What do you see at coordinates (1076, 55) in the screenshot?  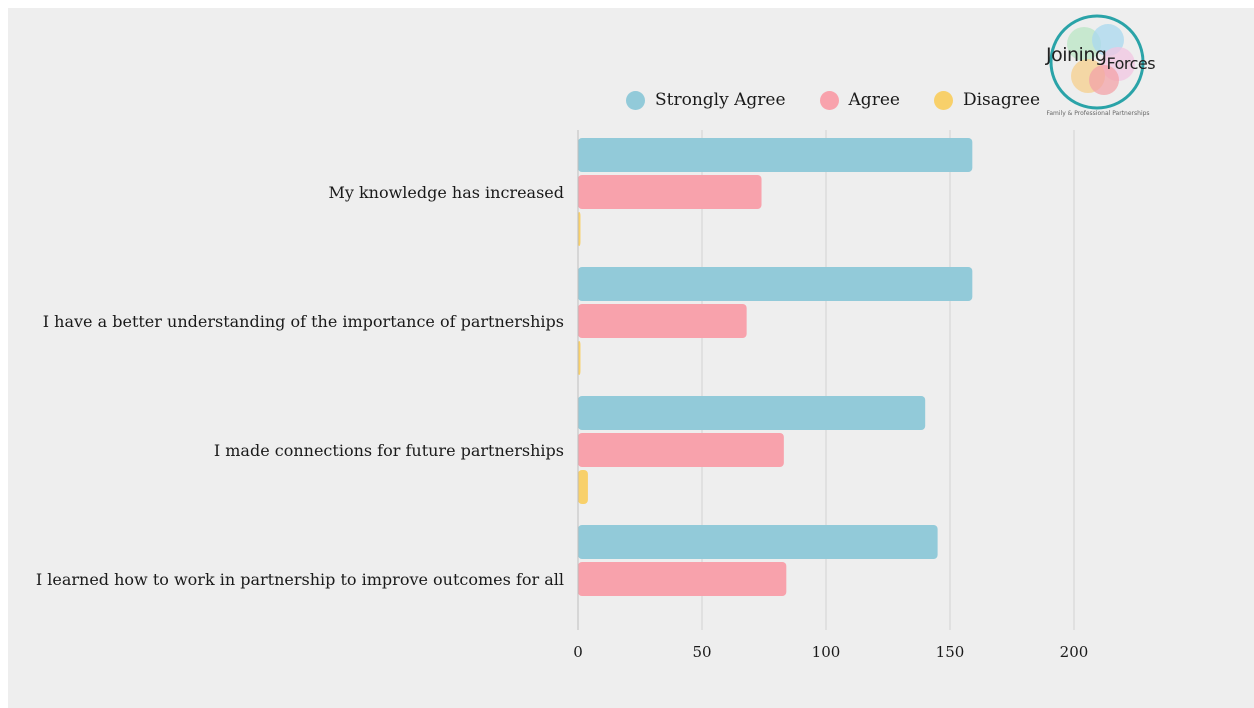 I see `logo-word-joining: Joining` at bounding box center [1076, 55].